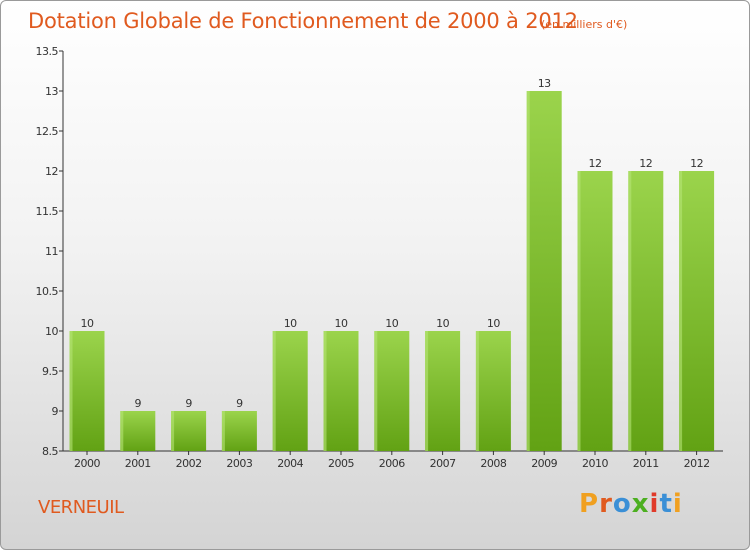  I want to click on bar-2000, so click(87, 391).